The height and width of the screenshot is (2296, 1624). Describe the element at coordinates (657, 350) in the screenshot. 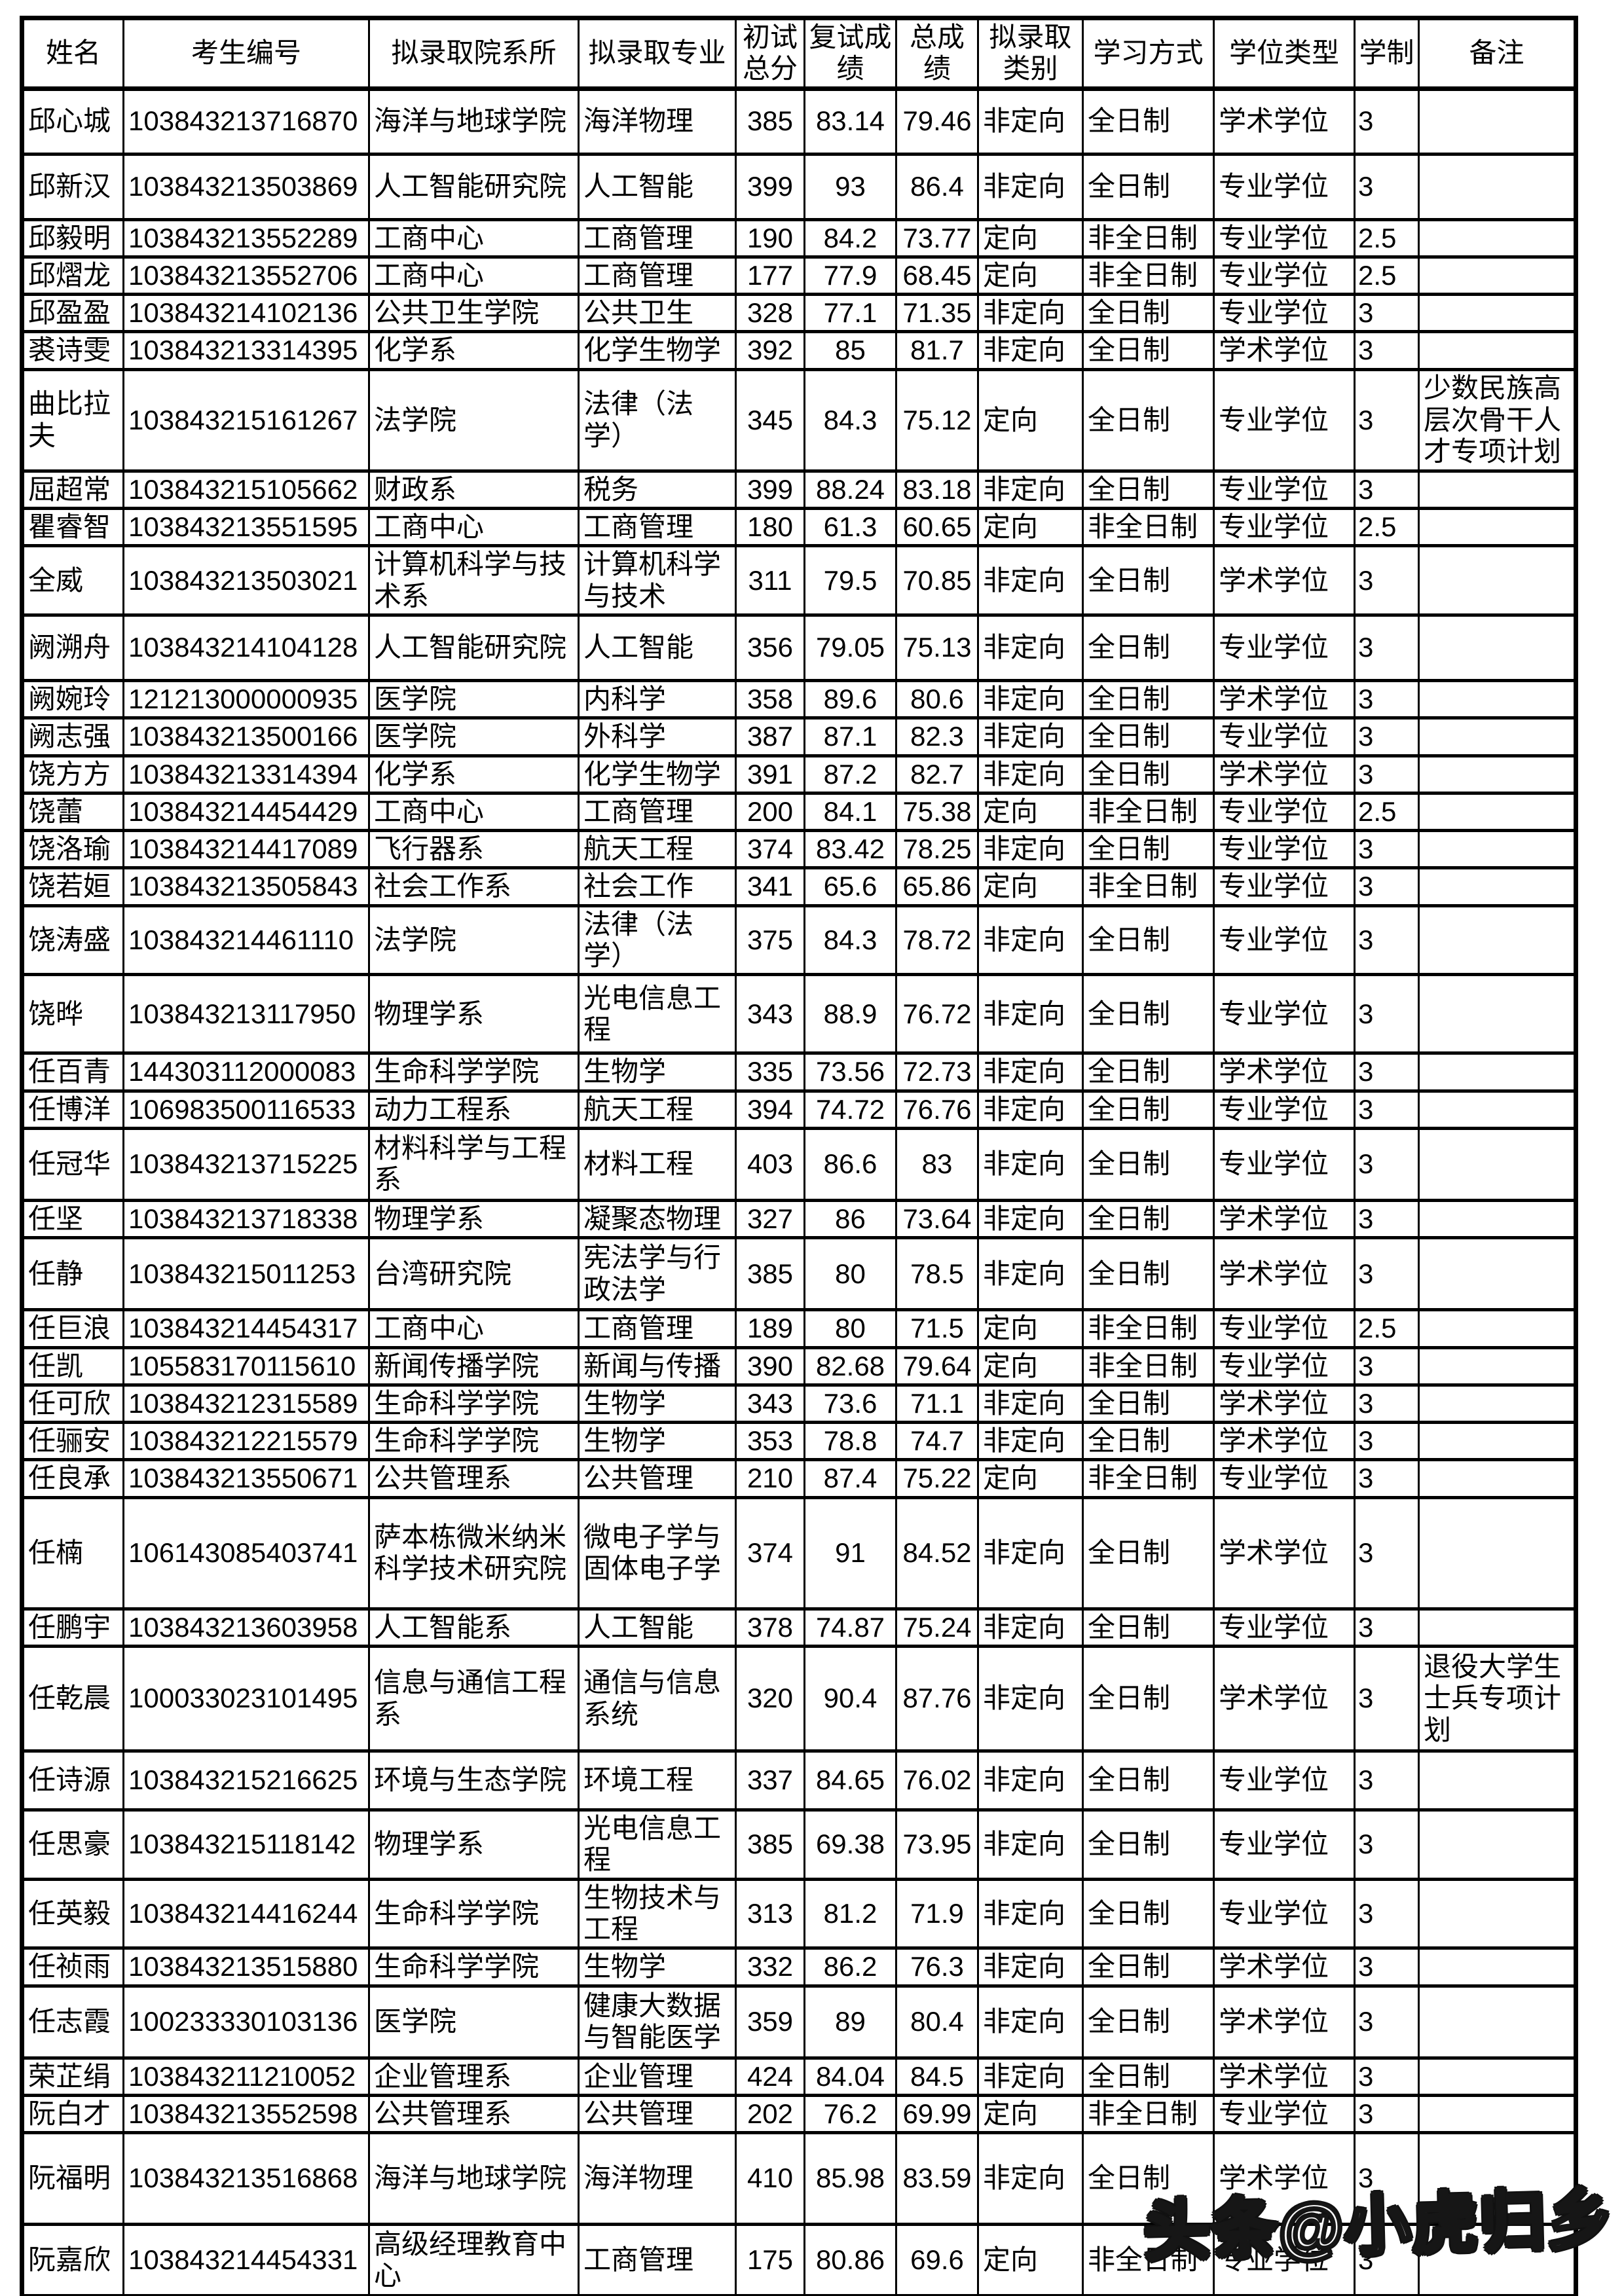

I see `table-cell: 化学生物学` at that location.